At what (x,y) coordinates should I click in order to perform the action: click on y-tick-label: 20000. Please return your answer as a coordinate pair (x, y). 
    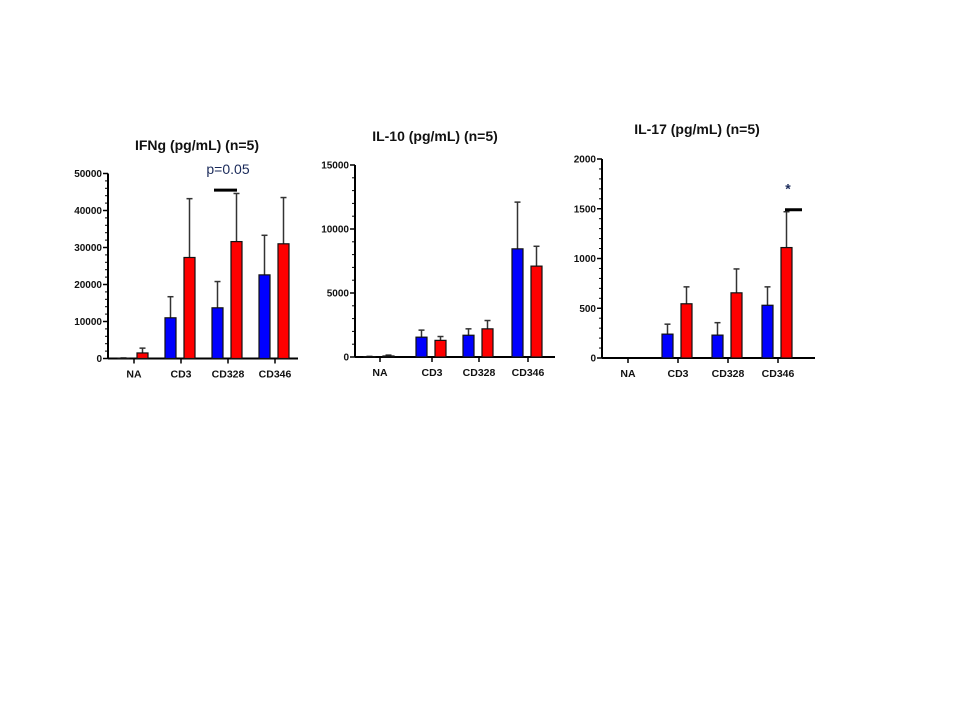
    Looking at the image, I should click on (88, 285).